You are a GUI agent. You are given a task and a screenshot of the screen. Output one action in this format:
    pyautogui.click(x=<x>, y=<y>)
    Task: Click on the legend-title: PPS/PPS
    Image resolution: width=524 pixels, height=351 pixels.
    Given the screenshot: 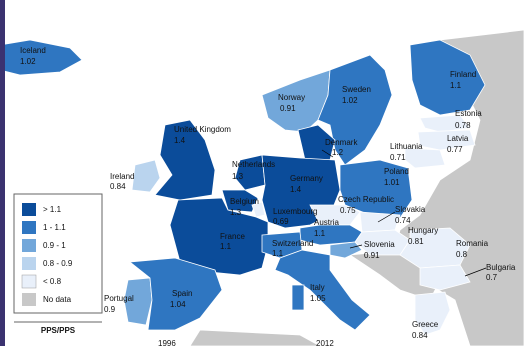 What is the action you would take?
    pyautogui.click(x=58, y=330)
    